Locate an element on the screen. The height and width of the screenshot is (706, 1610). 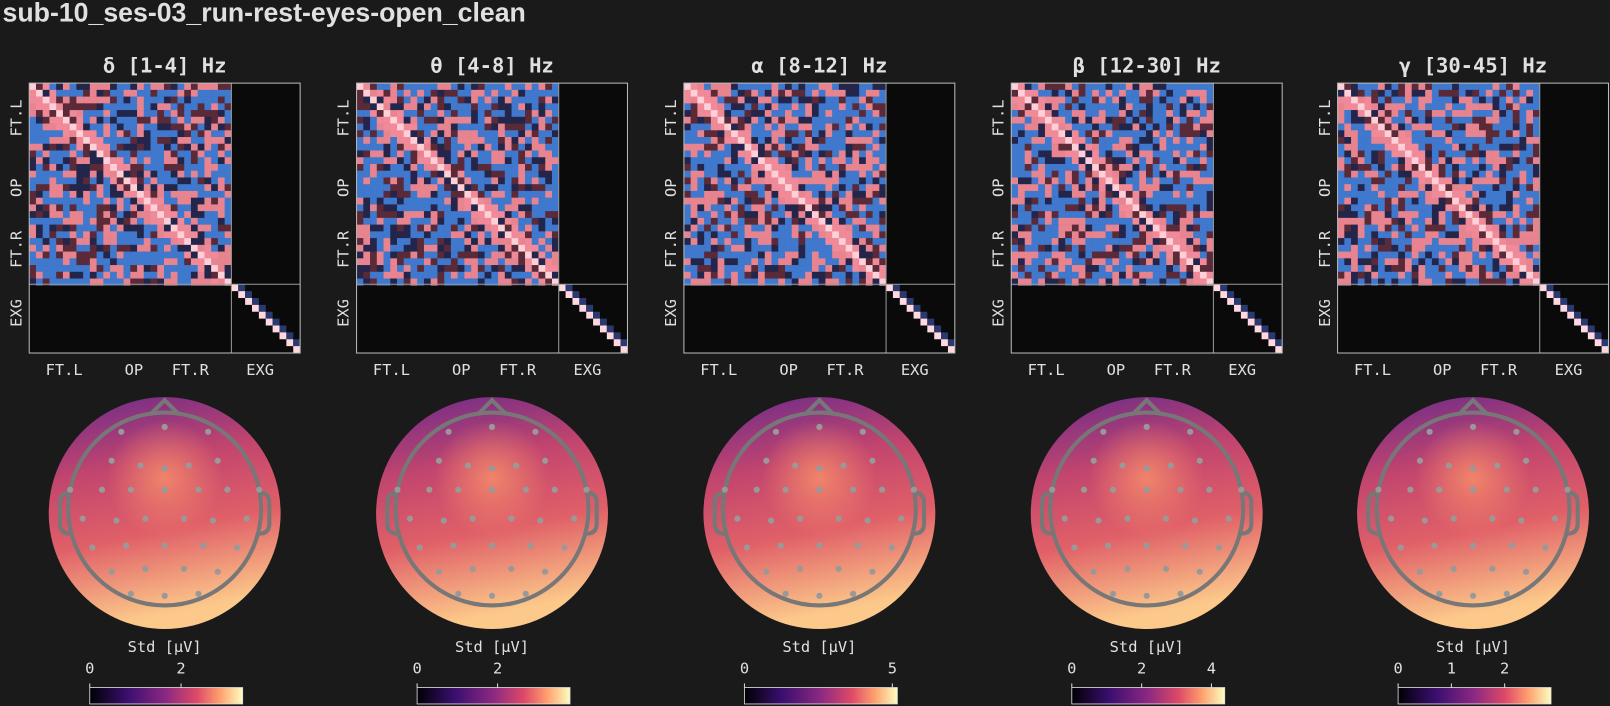
matrix-x-label: FT.L is located at coordinates (718, 370).